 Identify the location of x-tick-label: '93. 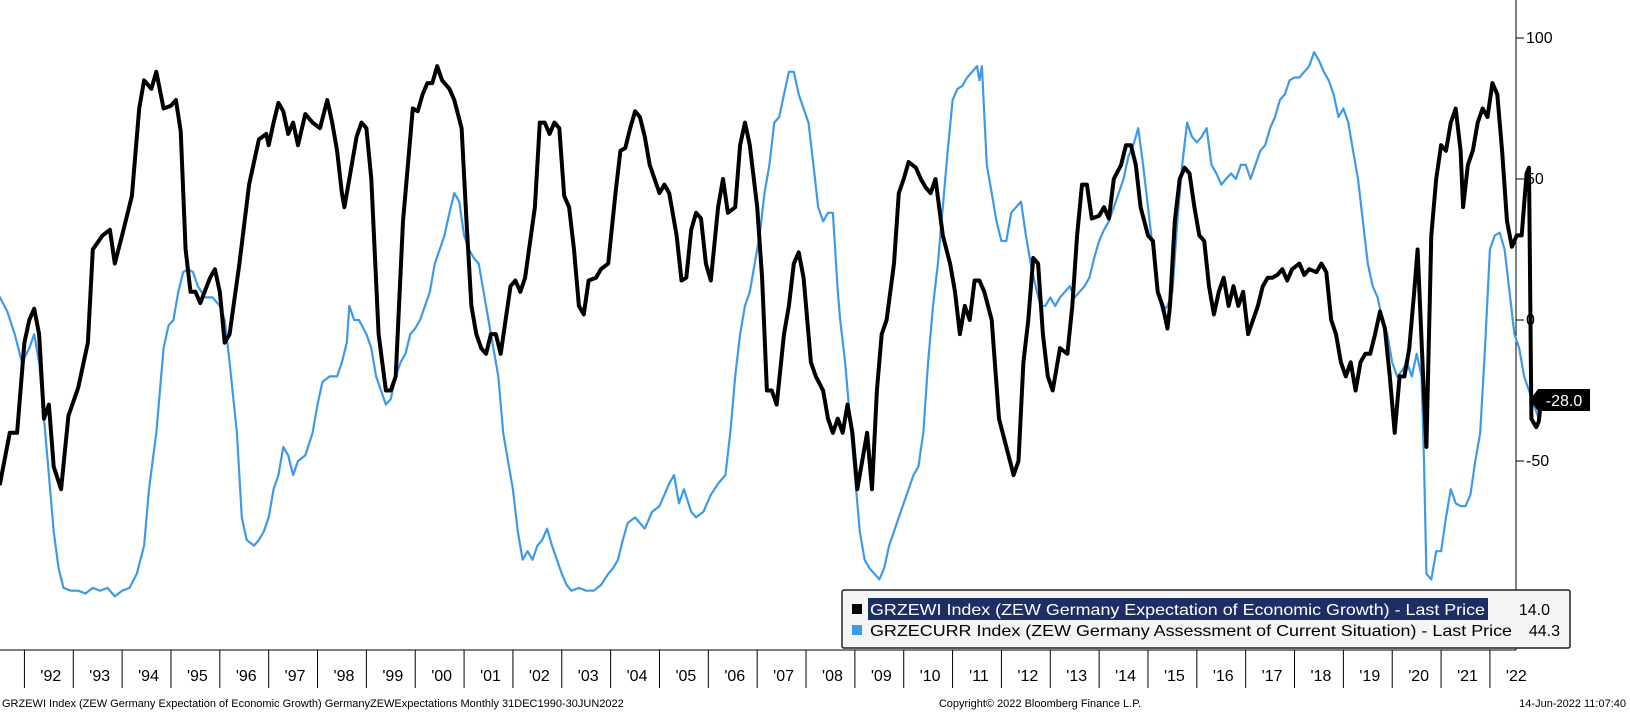
(99, 676).